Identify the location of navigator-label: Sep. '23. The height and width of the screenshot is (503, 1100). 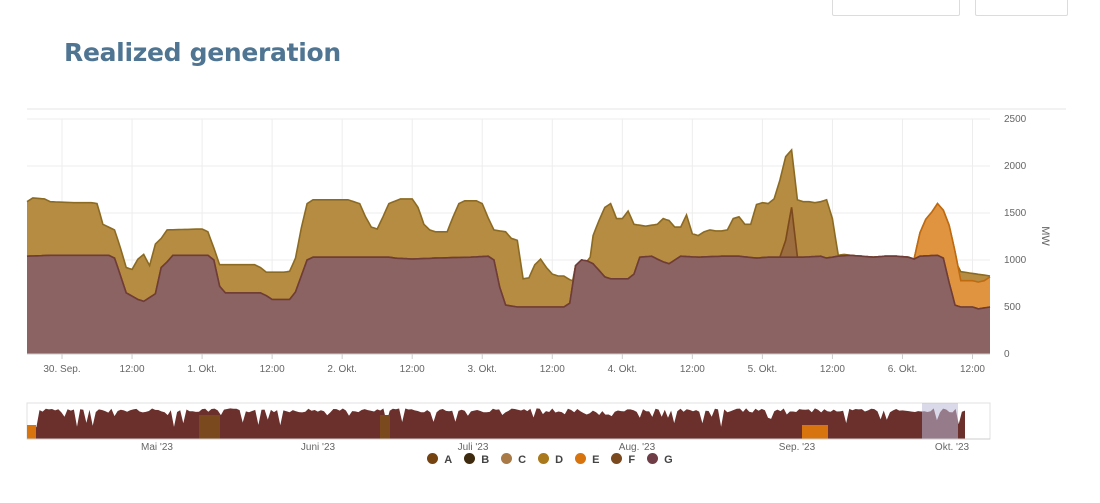
(797, 447).